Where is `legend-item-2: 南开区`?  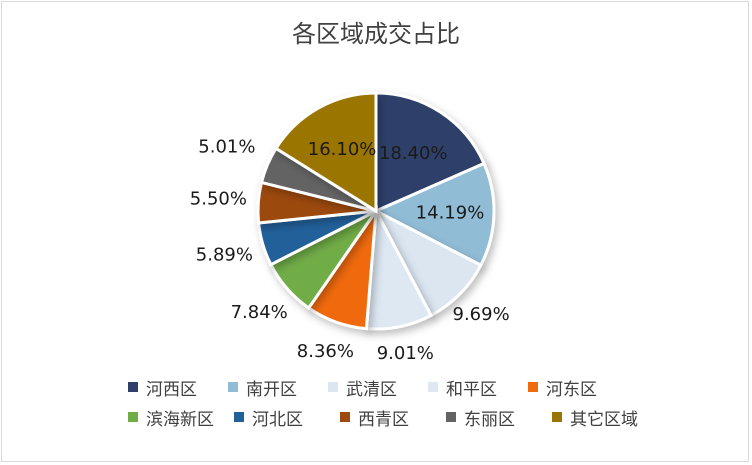
legend-item-2: 南开区 is located at coordinates (278, 387).